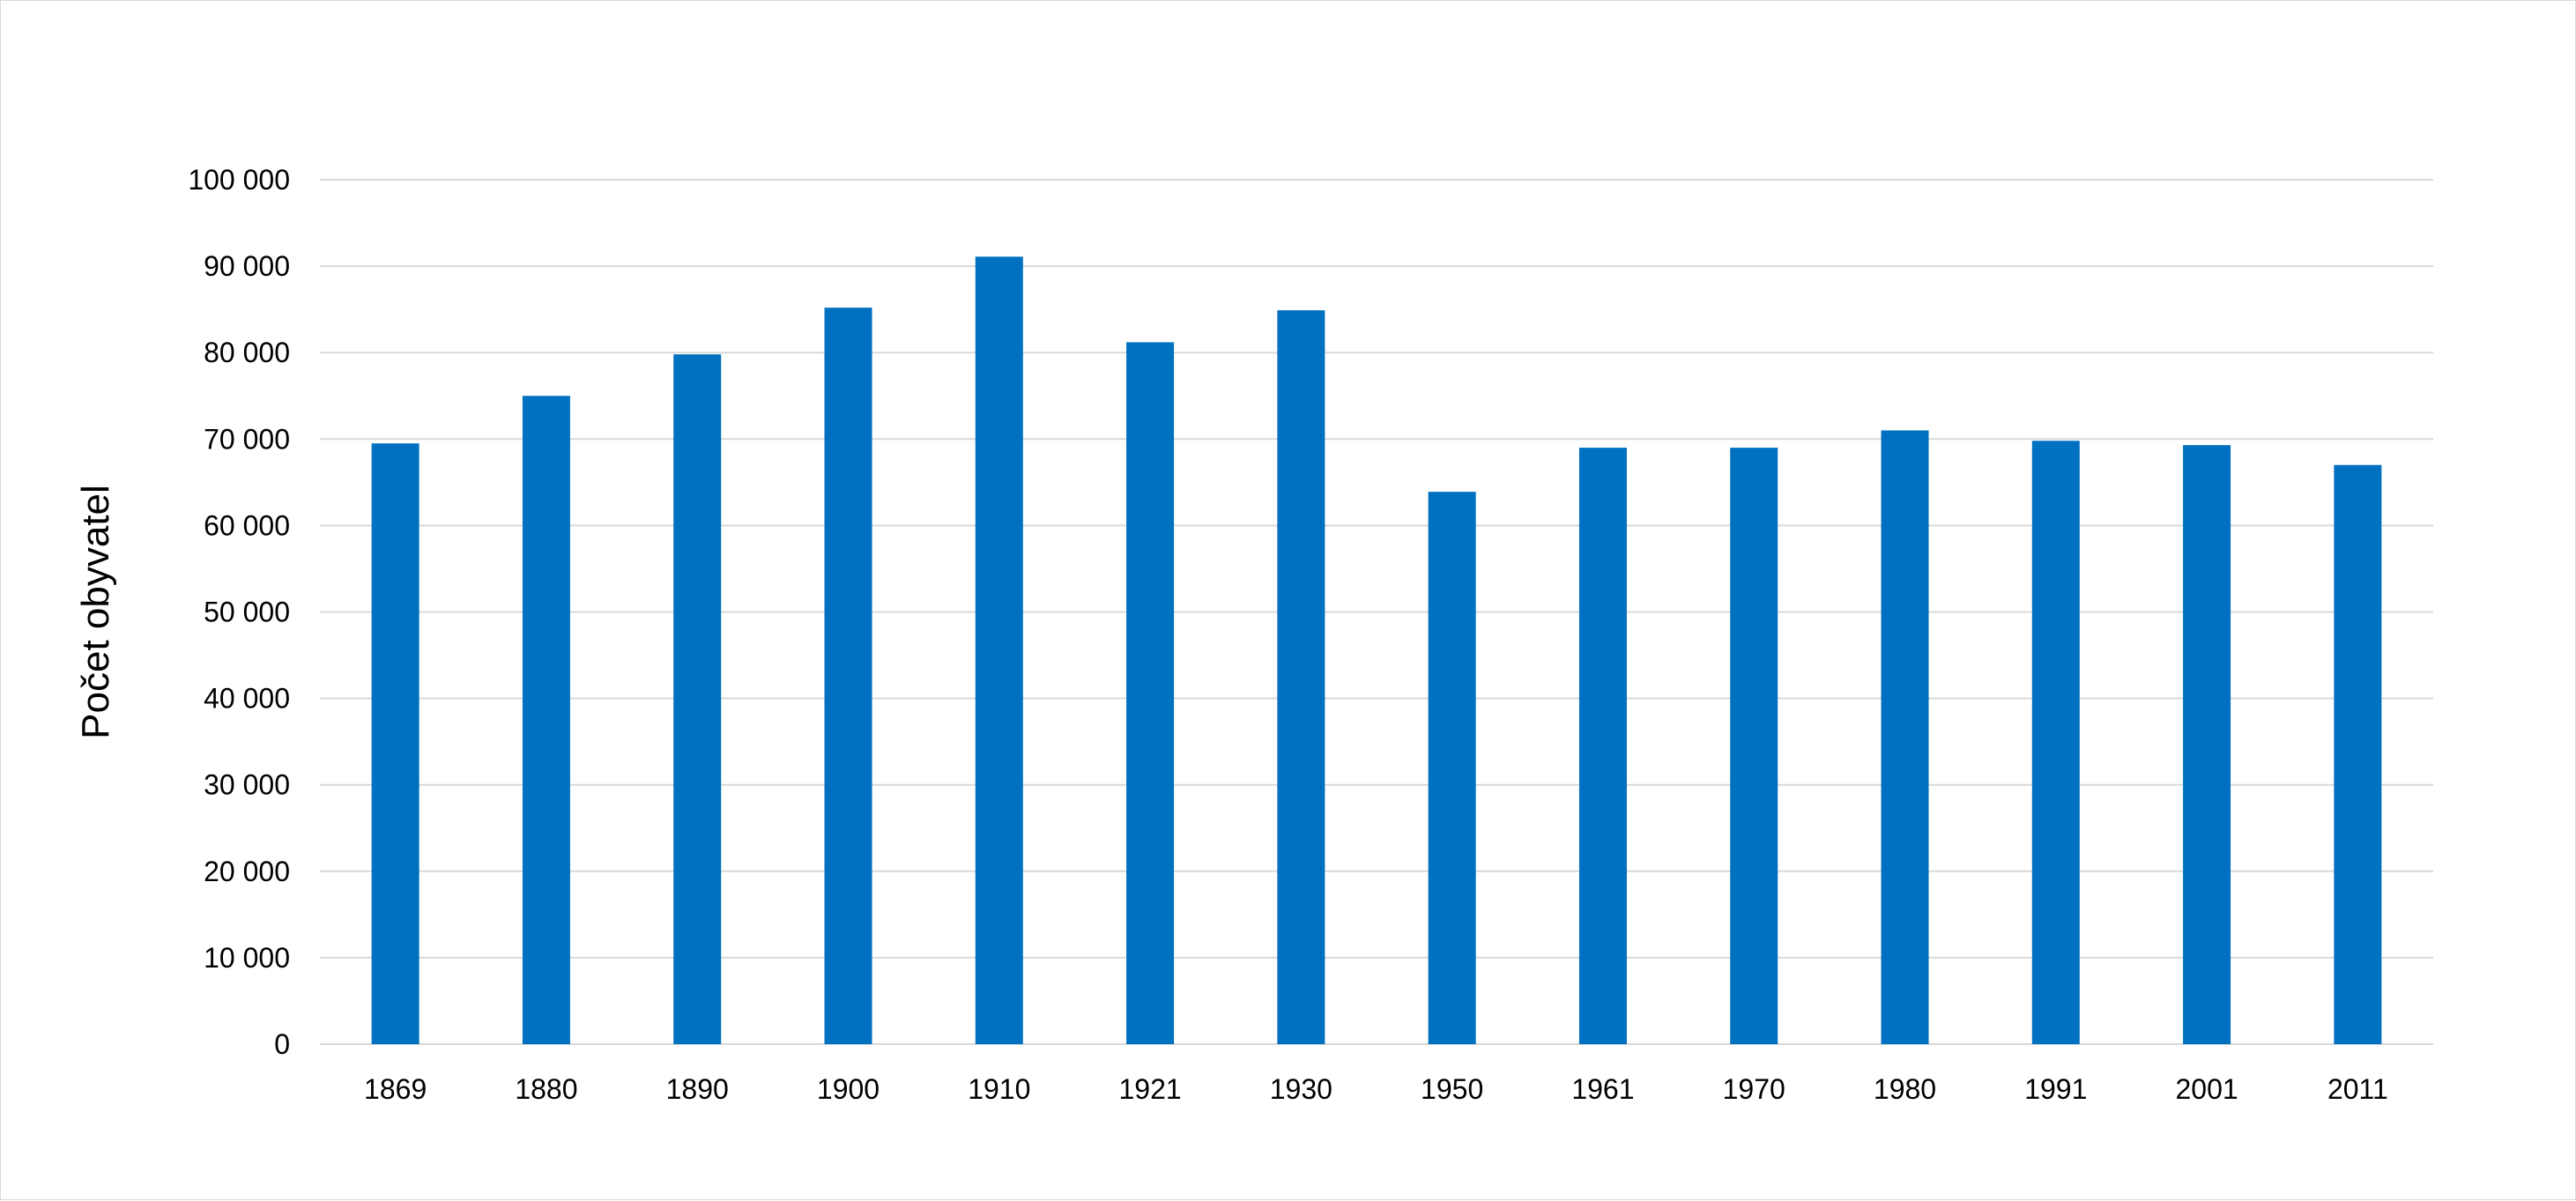 Image resolution: width=2576 pixels, height=1201 pixels. Describe the element at coordinates (848, 676) in the screenshot. I see `bar-1900` at that location.